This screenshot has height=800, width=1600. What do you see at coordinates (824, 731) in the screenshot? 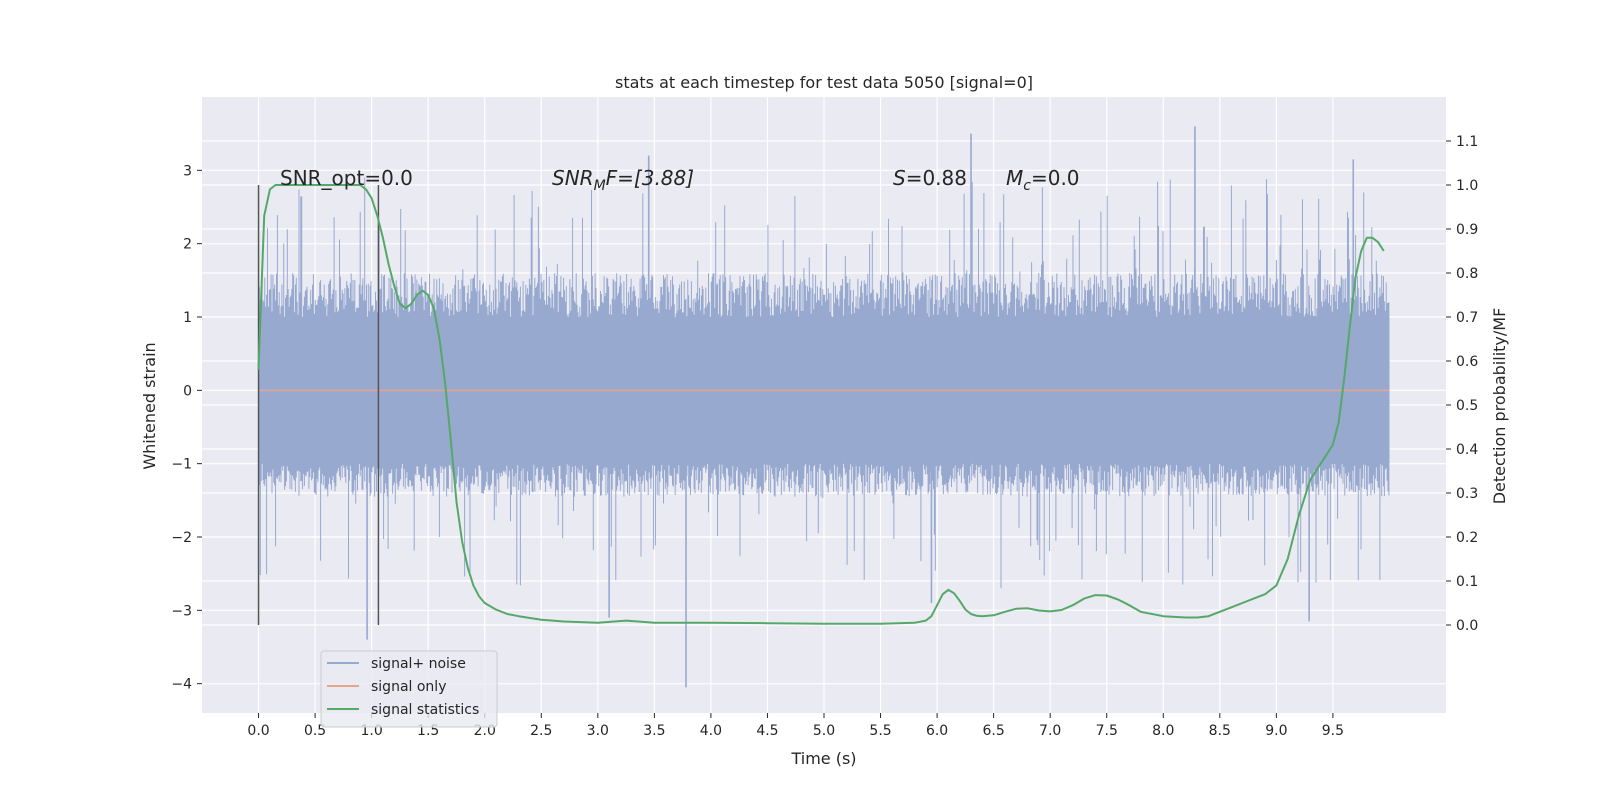
I see `x-tick-label-10: 5.0` at bounding box center [824, 731].